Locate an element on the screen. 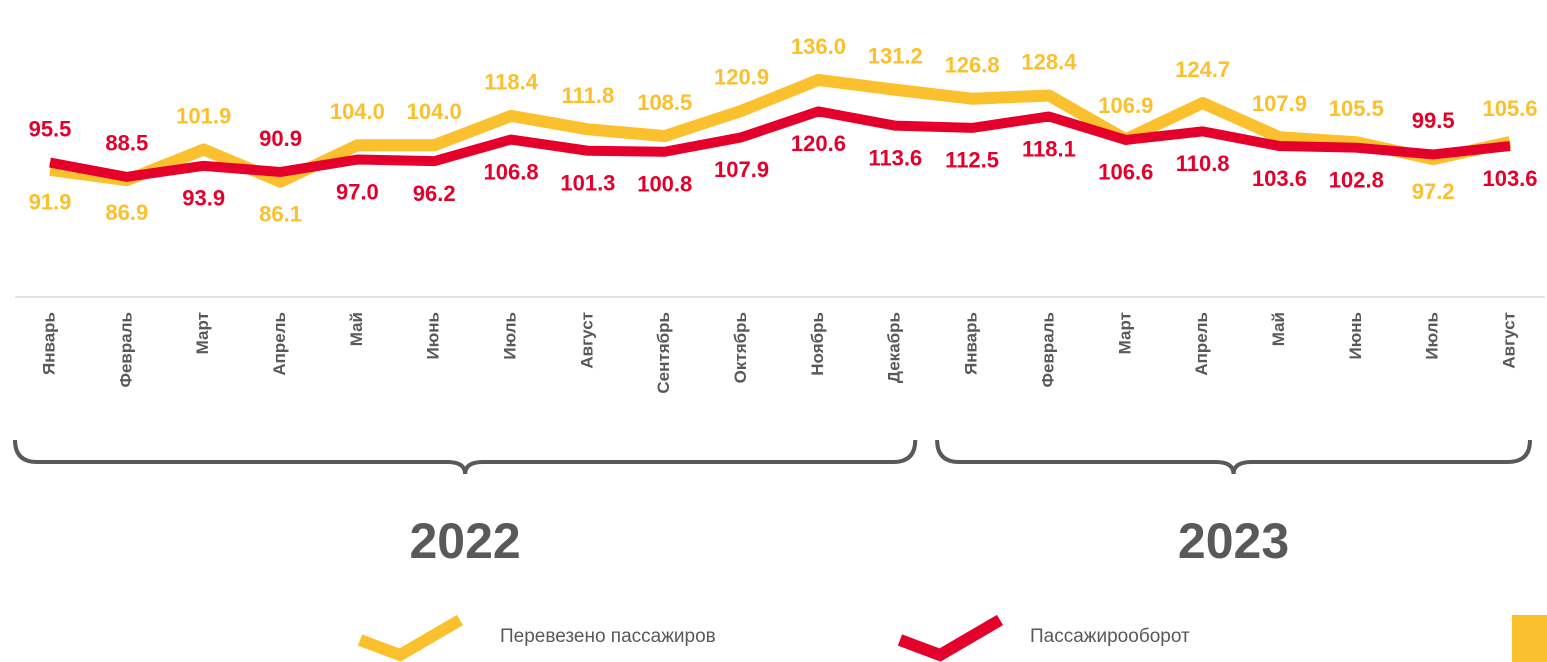 This screenshot has height=662, width=1547. data-label: 97.0 is located at coordinates (357, 191).